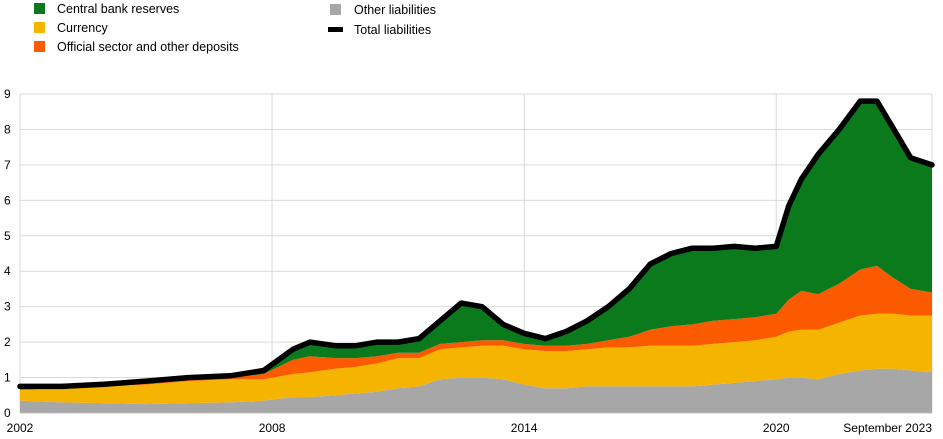  What do you see at coordinates (469, 423) in the screenshot?
I see `x-axis: 2002 2008 2014 2020 September 2023` at bounding box center [469, 423].